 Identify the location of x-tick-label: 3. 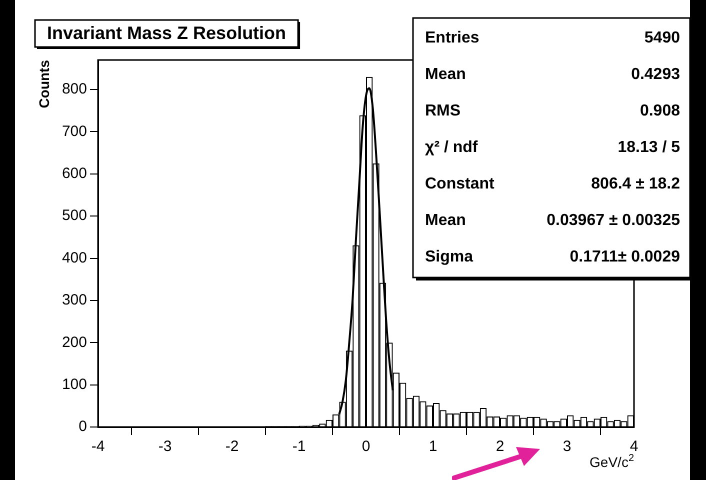
(567, 447).